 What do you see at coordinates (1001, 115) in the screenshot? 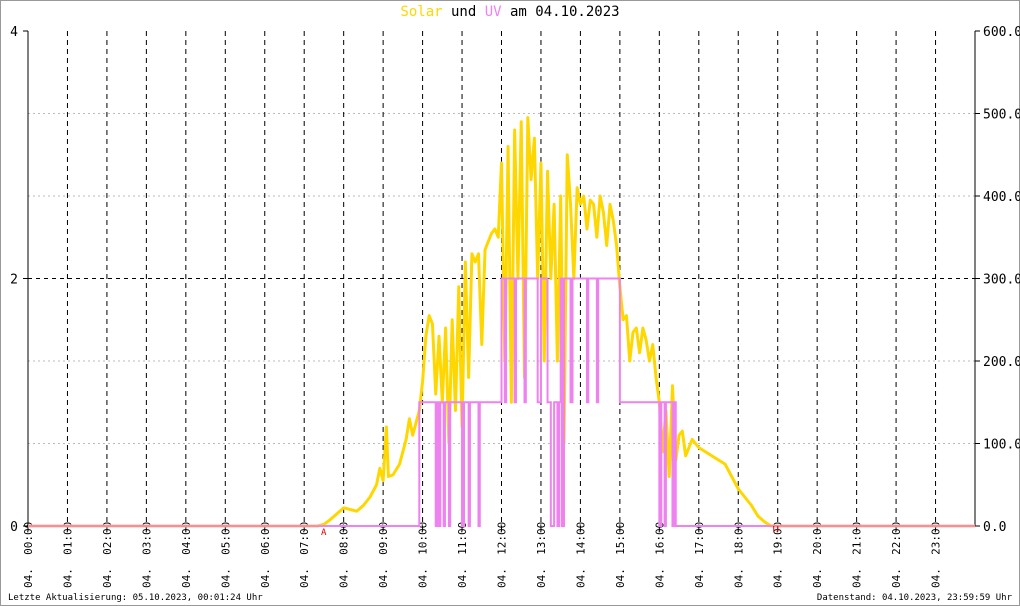
I see `right-tick-label: 500.0` at bounding box center [1001, 115].